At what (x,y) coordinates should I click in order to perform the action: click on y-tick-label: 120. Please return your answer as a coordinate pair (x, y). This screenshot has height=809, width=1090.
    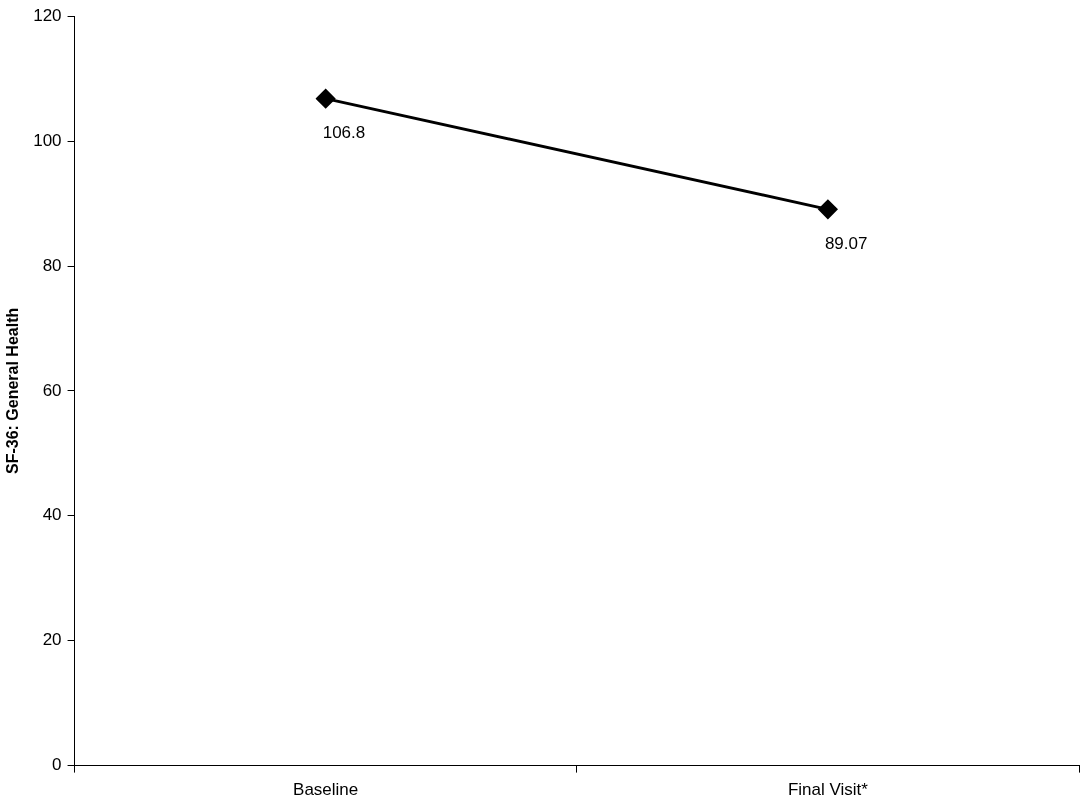
    Looking at the image, I should click on (47, 15).